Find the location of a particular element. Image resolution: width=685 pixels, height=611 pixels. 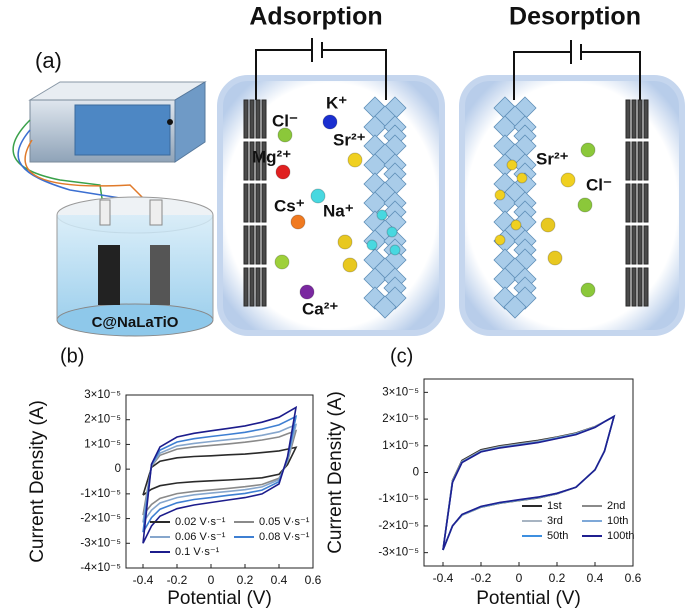

desorption-title: Desorption is located at coordinates (575, 17).